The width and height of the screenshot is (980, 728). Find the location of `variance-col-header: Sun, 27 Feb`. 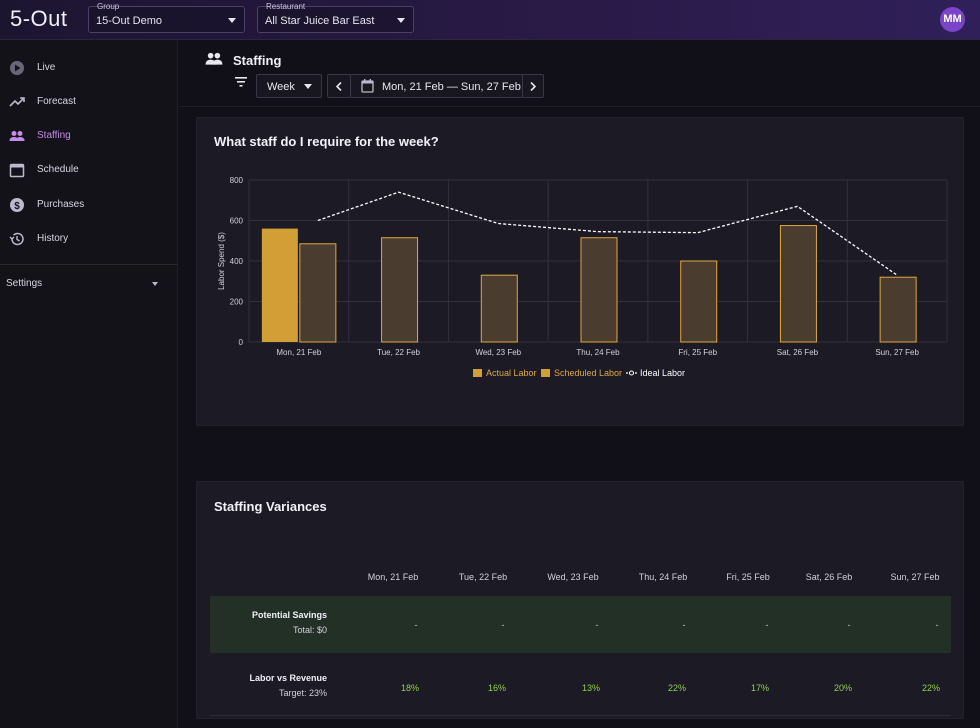

variance-col-header: Sun, 27 Feb is located at coordinates (915, 577).